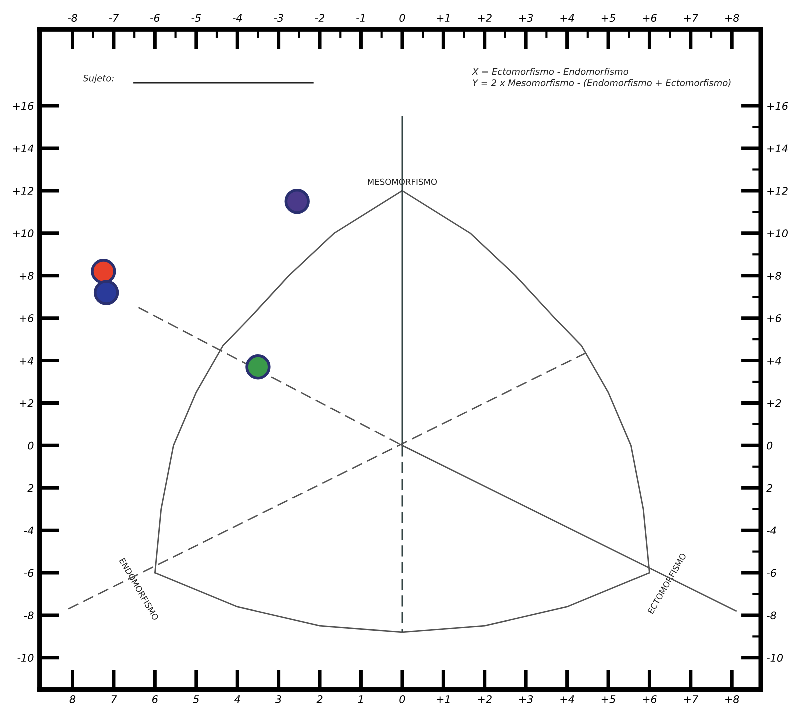 Image resolution: width=796 pixels, height=706 pixels. Describe the element at coordinates (115, 700) in the screenshot. I see `x-tick-label: 7` at that location.